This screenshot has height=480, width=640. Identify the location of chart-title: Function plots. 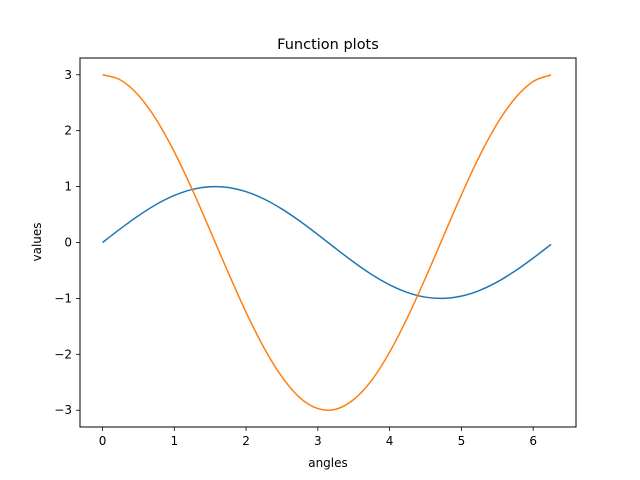
(328, 45).